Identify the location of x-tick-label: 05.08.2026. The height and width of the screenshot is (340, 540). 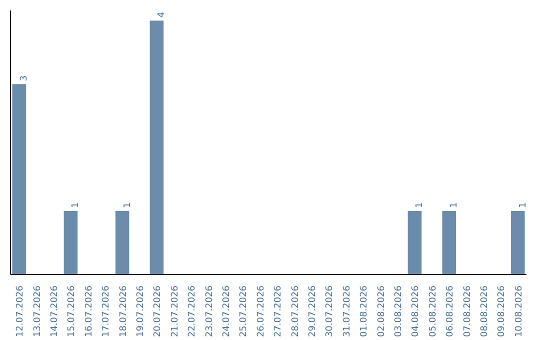
(433, 311).